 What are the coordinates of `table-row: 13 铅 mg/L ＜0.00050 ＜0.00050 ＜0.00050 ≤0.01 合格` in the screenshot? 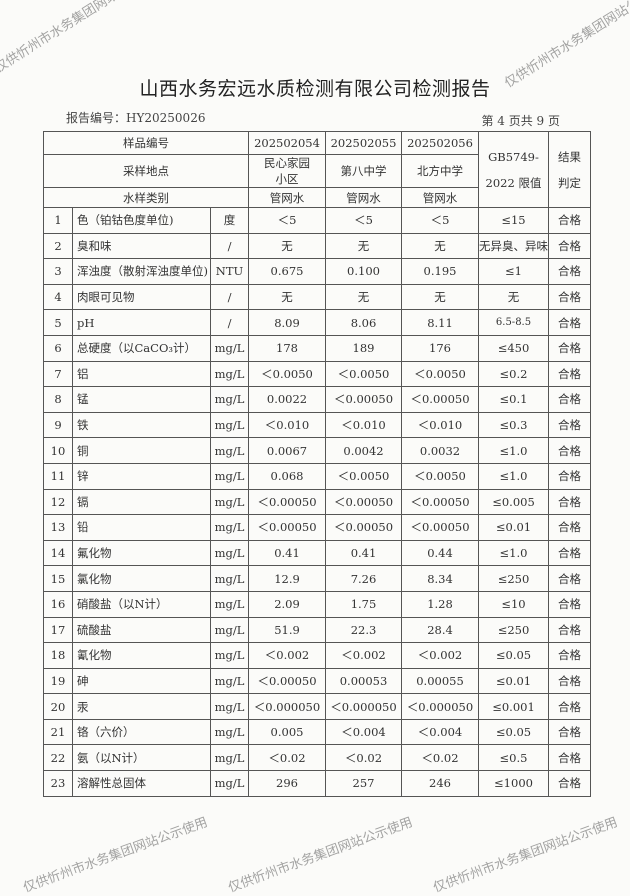 It's located at (317, 527).